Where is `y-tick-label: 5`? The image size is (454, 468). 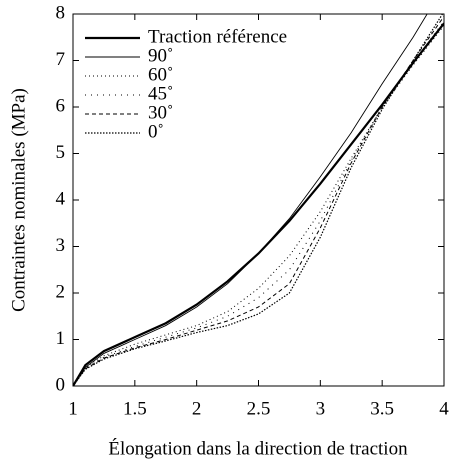 y-tick-label: 5 is located at coordinates (61, 152).